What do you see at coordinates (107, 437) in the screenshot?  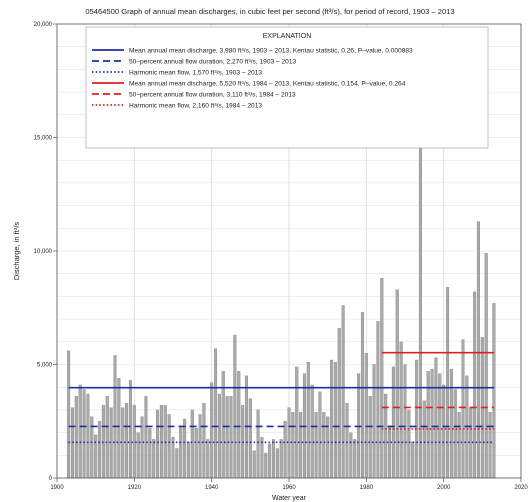 I see `bar-1913` at bounding box center [107, 437].